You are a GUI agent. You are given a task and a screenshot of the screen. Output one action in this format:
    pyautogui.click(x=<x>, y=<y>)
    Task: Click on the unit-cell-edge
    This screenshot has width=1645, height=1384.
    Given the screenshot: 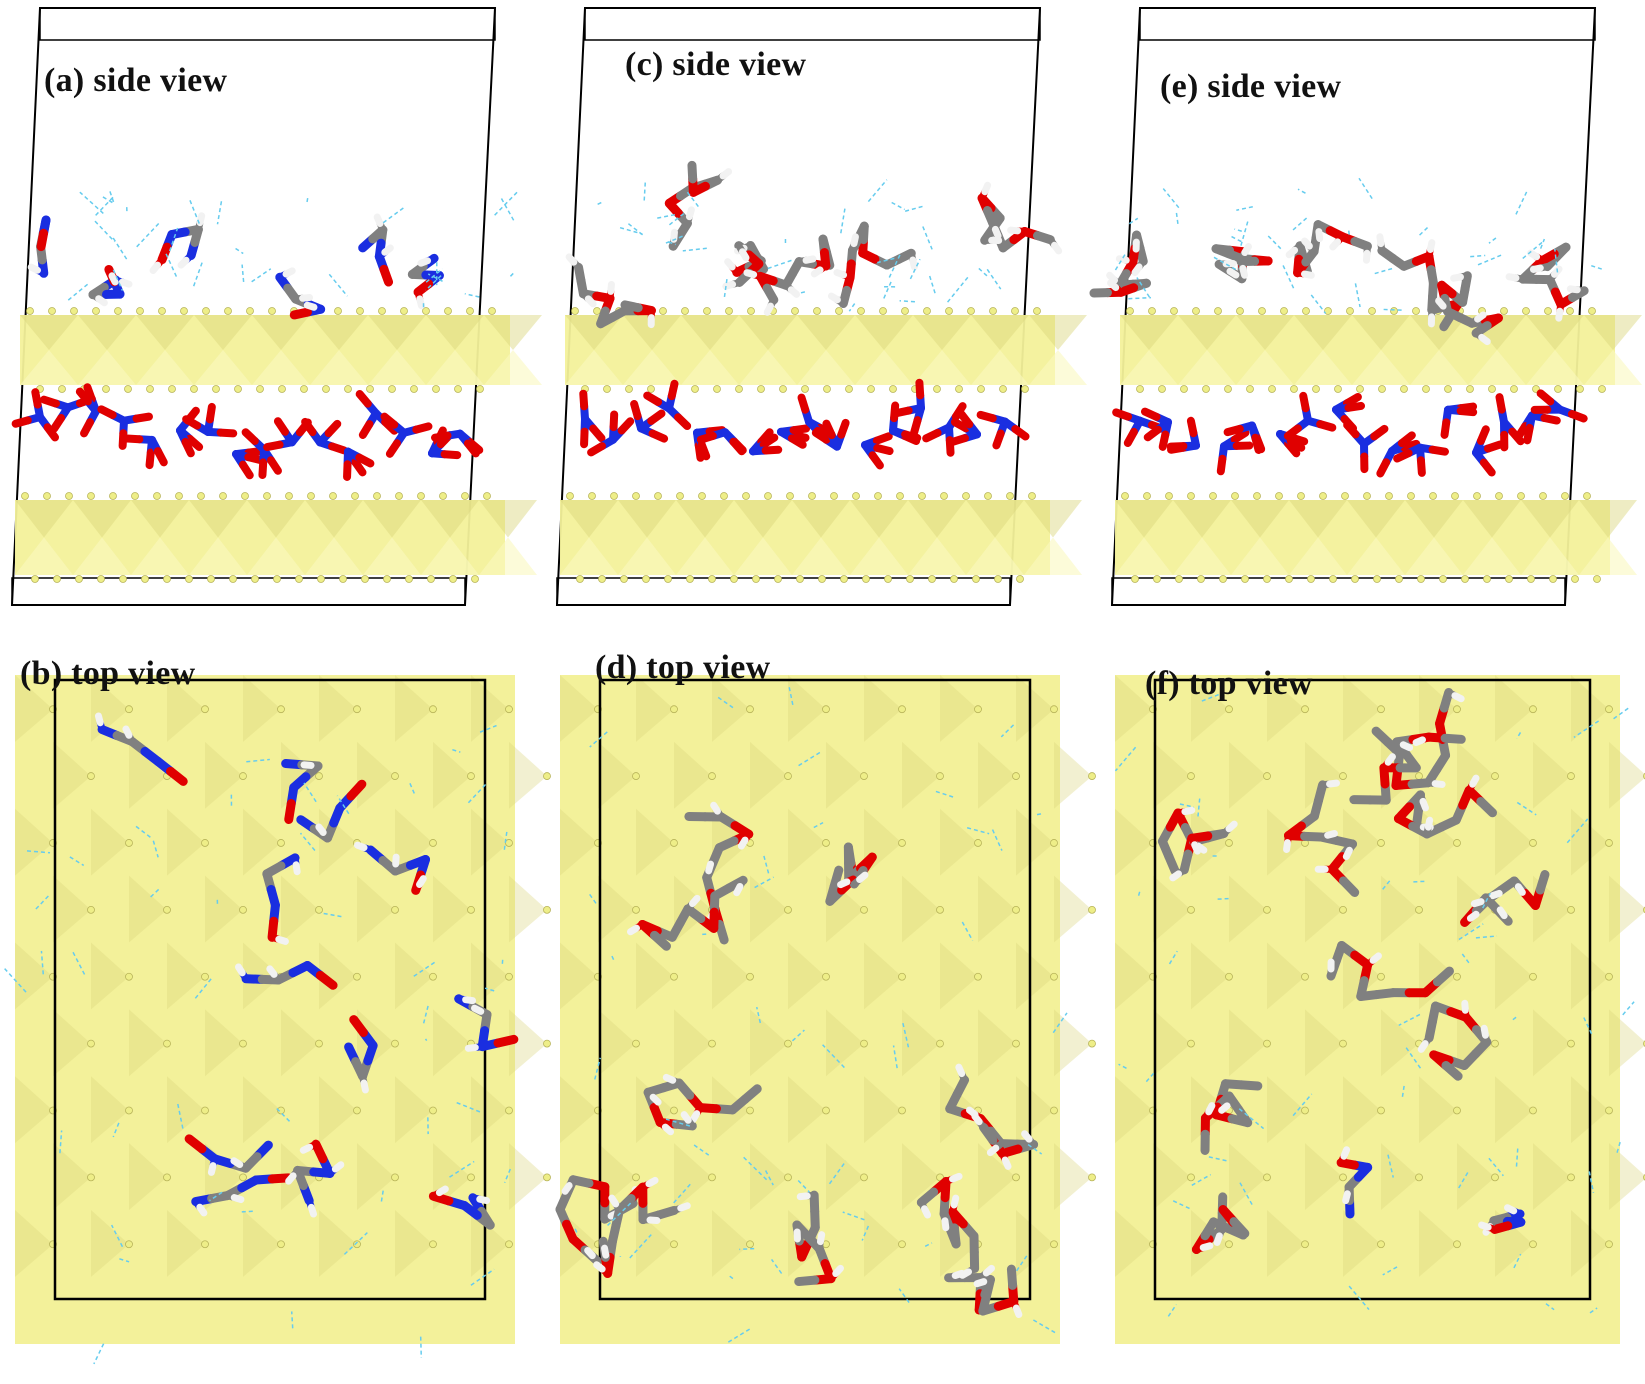 What is the action you would take?
    pyautogui.click(x=783, y=591)
    